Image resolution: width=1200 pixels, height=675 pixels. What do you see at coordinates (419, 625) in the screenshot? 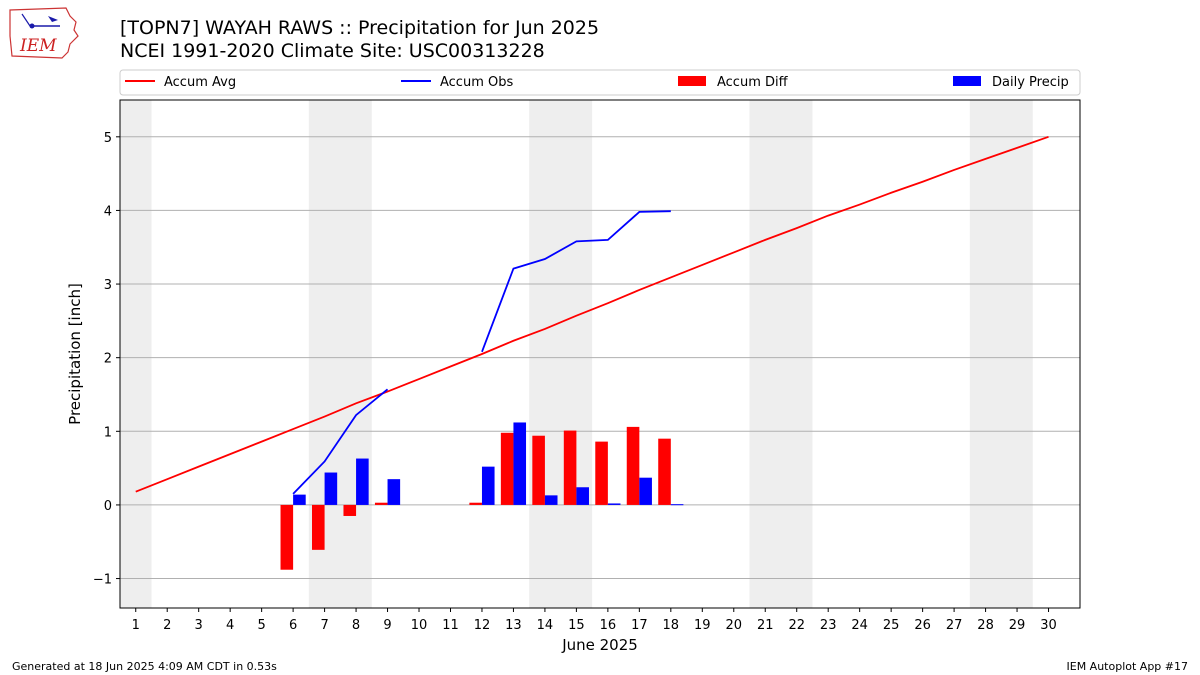
I see `x-tick-label: 10` at bounding box center [419, 625].